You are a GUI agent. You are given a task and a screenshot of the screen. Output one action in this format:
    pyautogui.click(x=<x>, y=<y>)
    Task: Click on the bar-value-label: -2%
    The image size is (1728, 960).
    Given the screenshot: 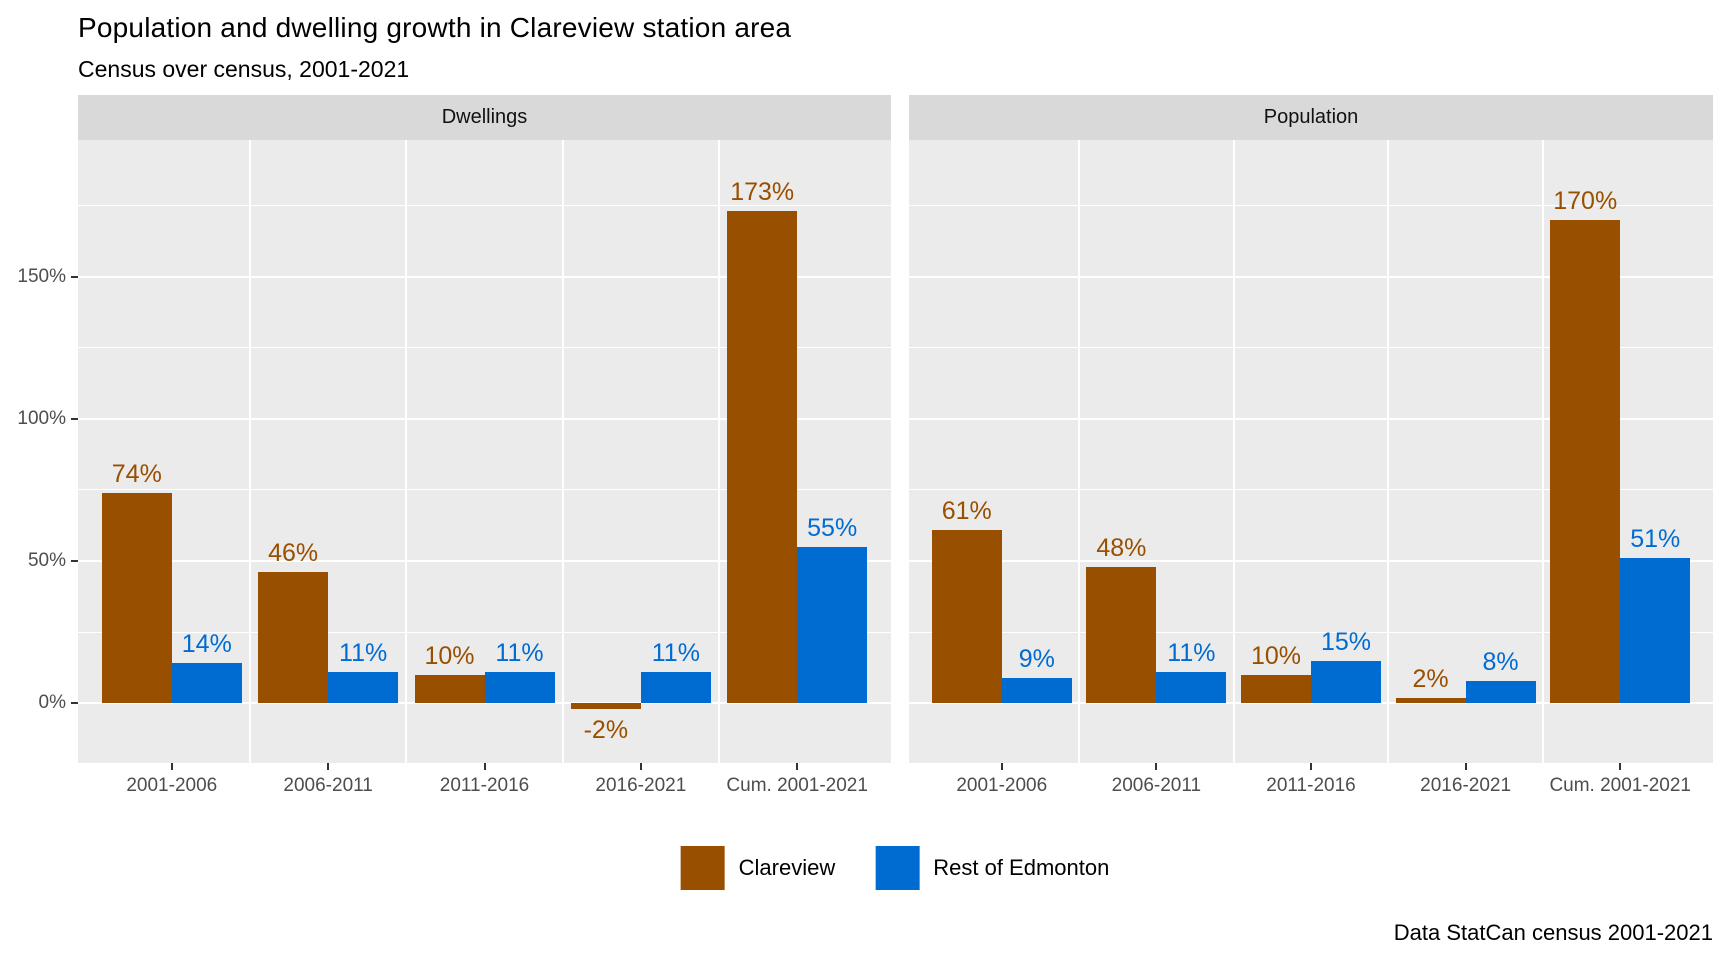 What is the action you would take?
    pyautogui.click(x=606, y=729)
    